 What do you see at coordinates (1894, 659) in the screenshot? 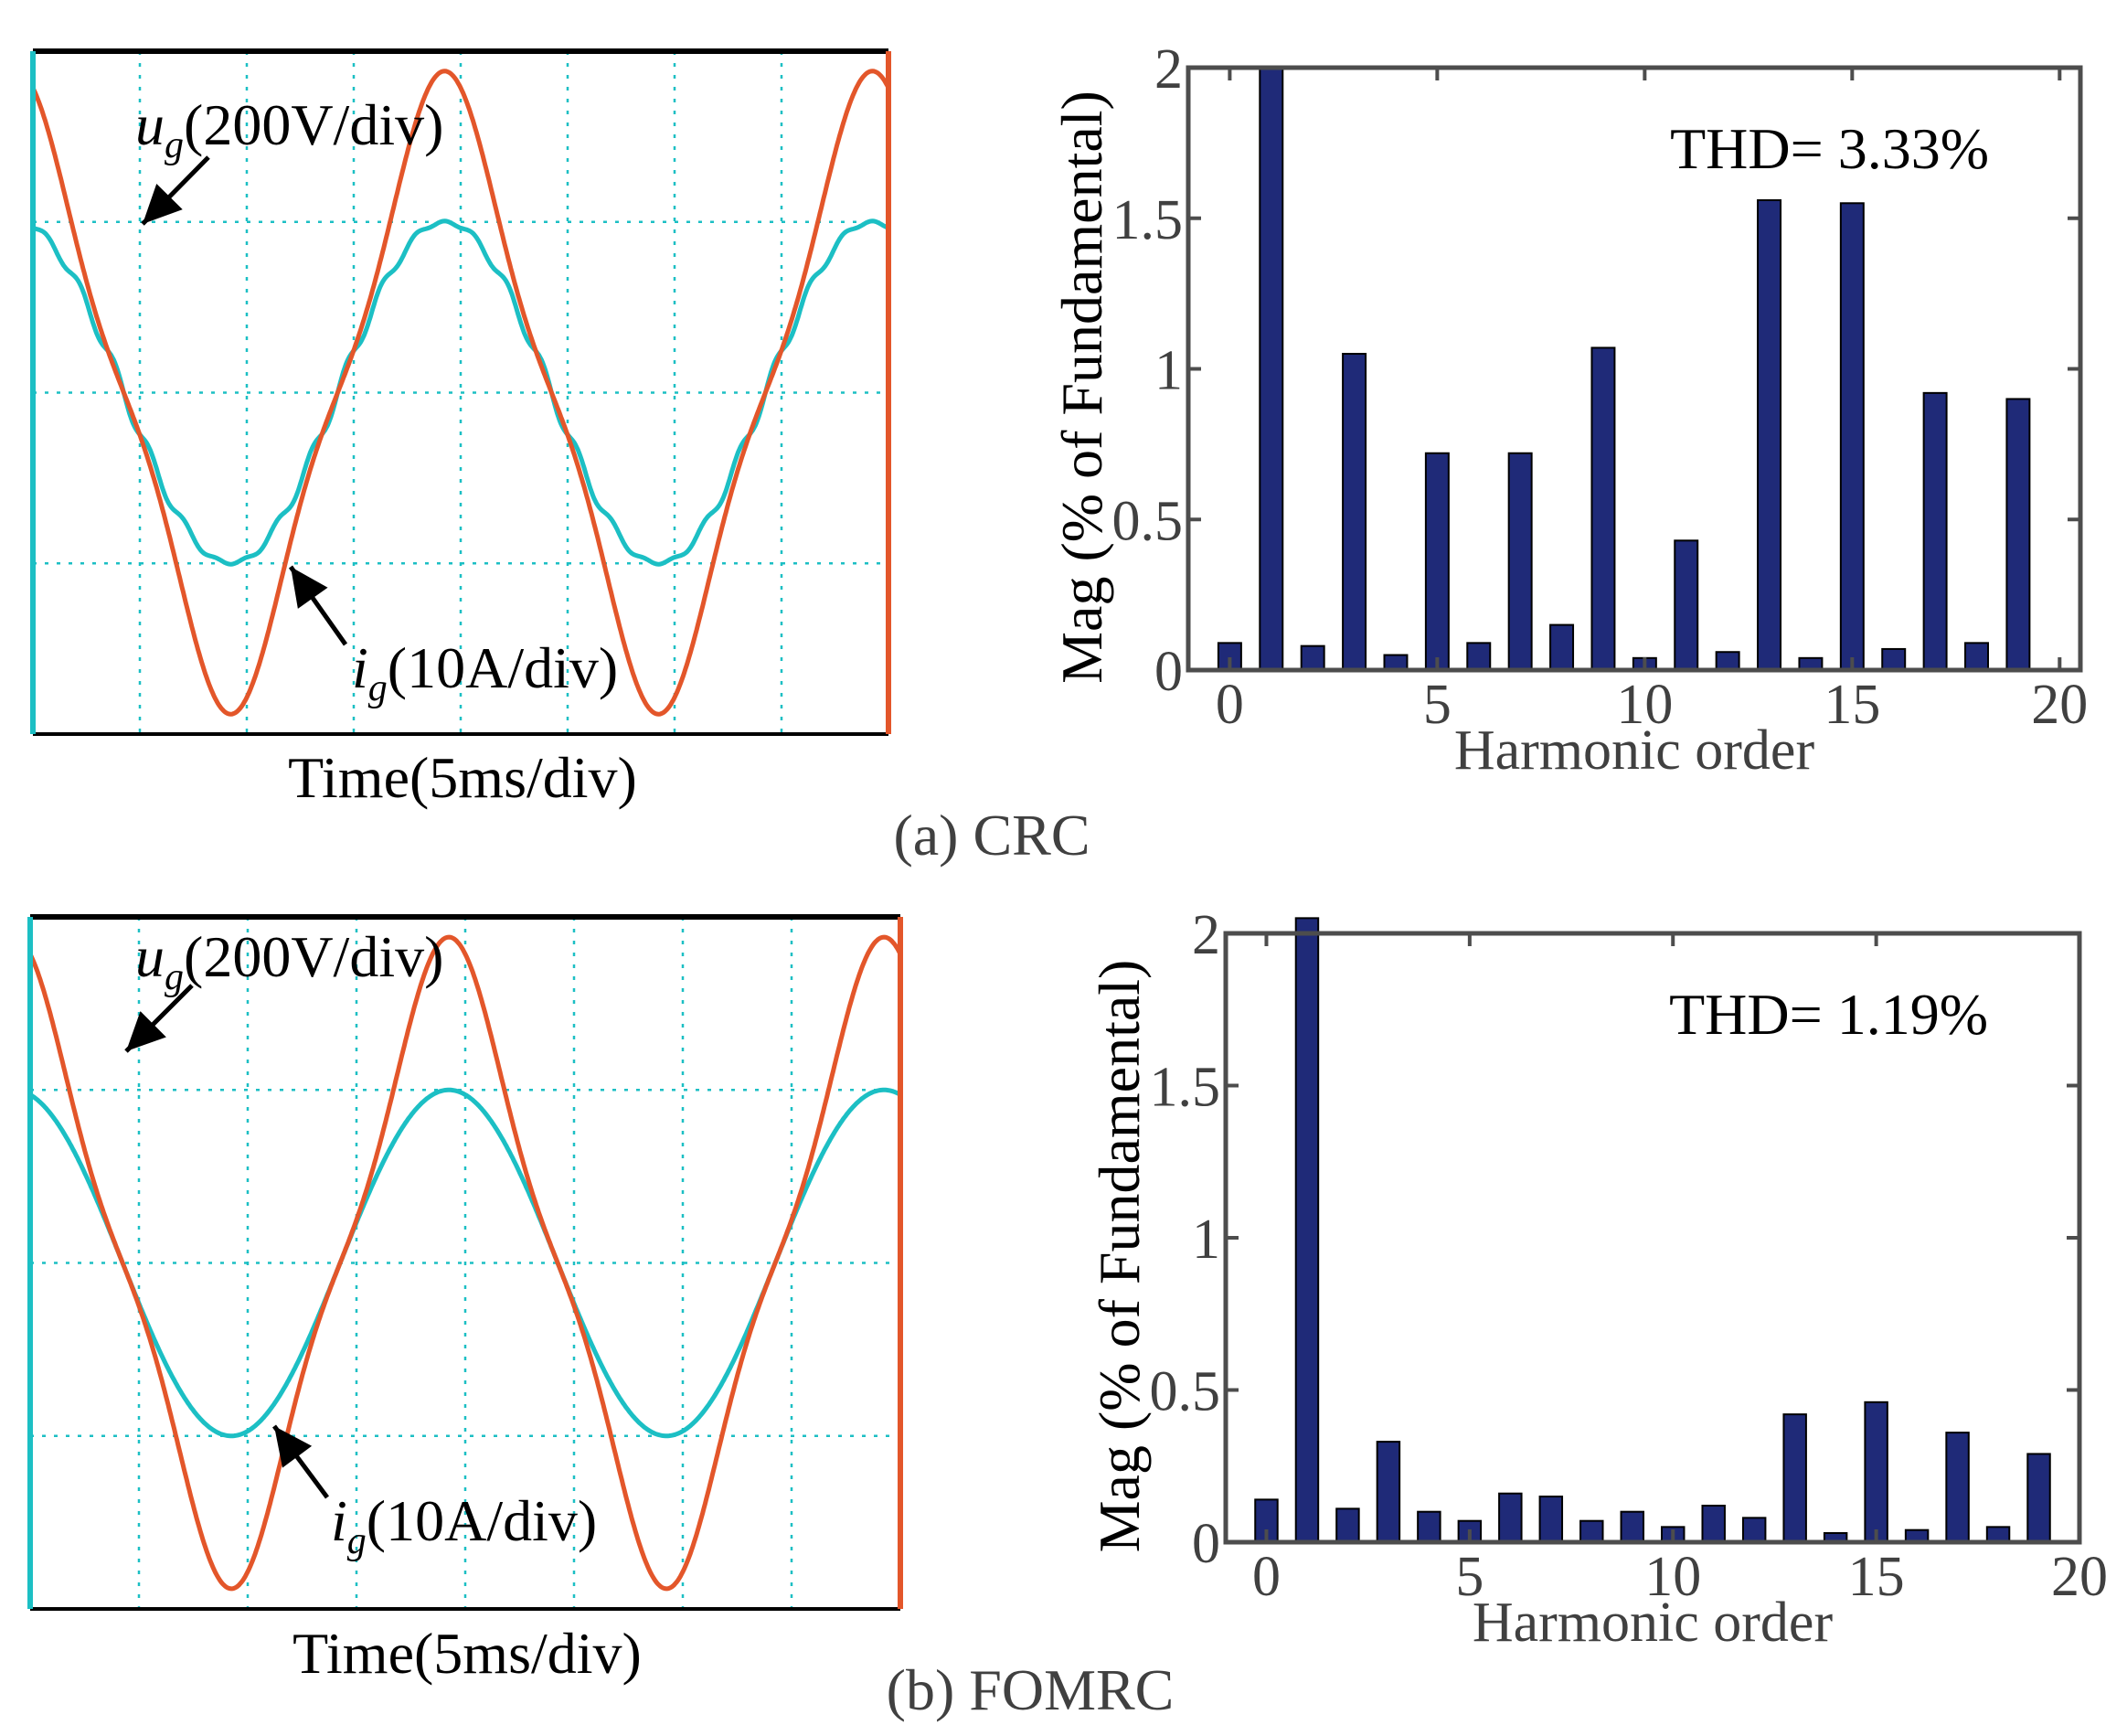
I see `bar-h16` at bounding box center [1894, 659].